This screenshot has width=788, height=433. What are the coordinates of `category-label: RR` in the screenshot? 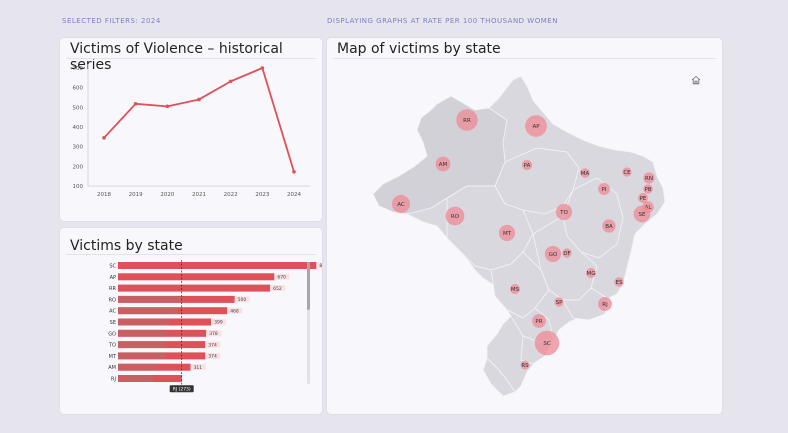 It's located at (112, 289).